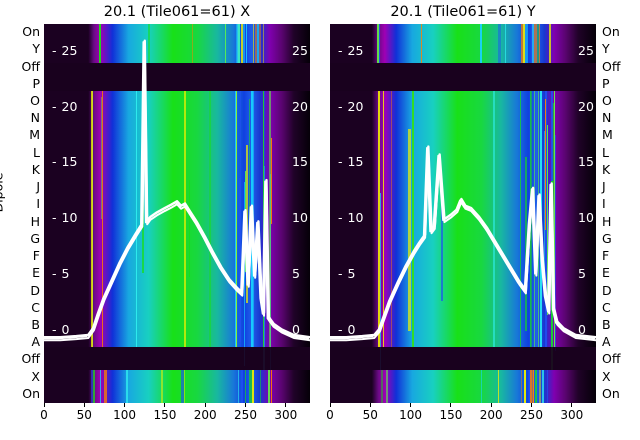  What do you see at coordinates (300, 162) in the screenshot?
I see `inner-tick-label: 15` at bounding box center [300, 162].